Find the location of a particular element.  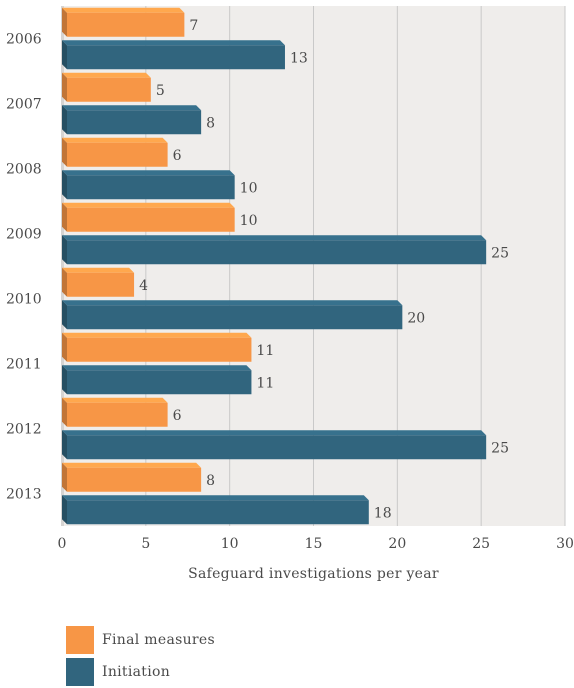

y-tick-label: 2009 is located at coordinates (24, 235).